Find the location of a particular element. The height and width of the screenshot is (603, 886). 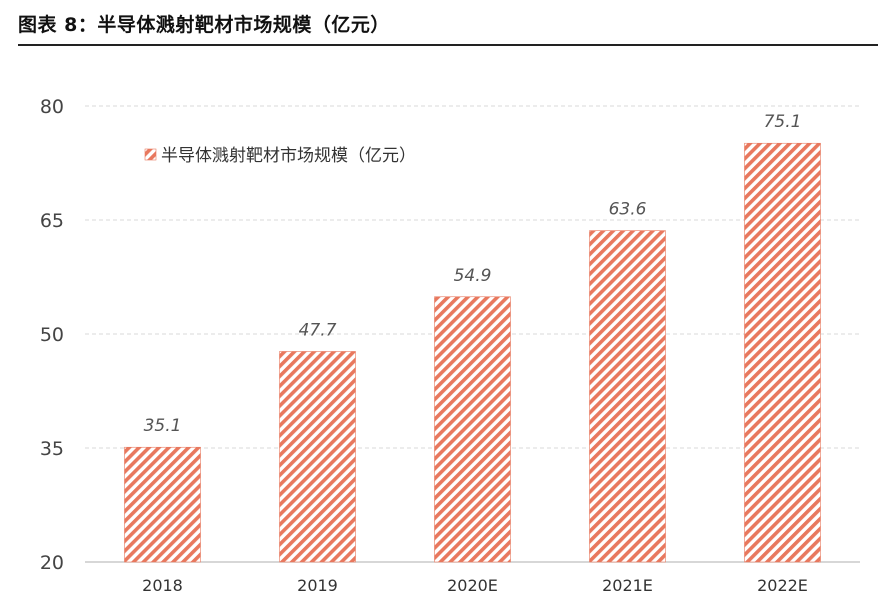

bar-2022E is located at coordinates (782, 352).